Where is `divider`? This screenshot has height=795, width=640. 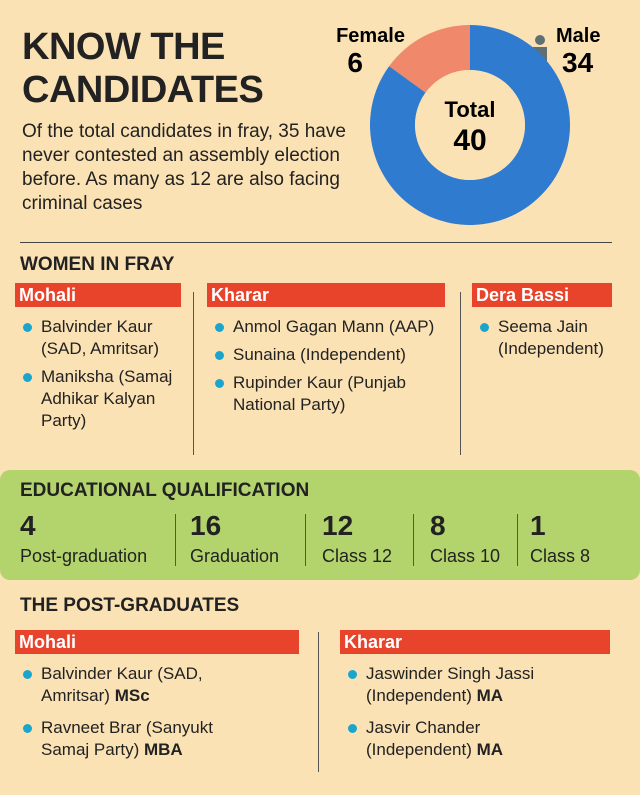 divider is located at coordinates (316, 242).